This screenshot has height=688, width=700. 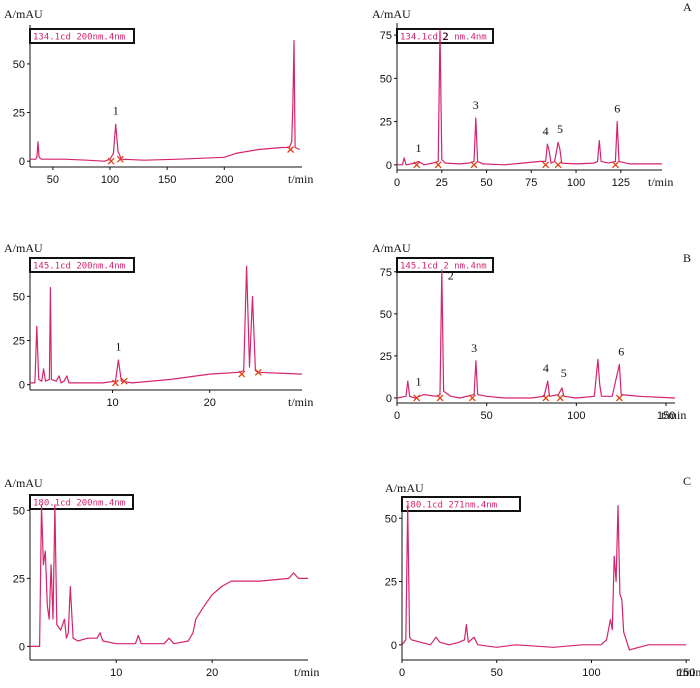 I want to click on trace-banner-text: 134.1cd 200nm.4nm, so click(x=79, y=38).